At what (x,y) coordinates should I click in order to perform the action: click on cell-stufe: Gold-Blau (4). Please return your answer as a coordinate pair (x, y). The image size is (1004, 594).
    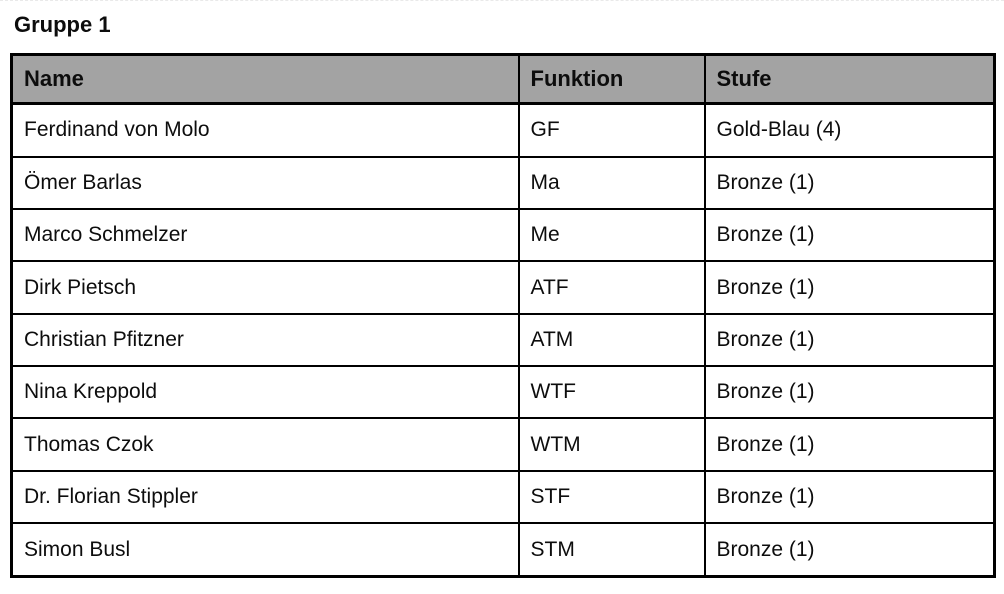
    Looking at the image, I should click on (849, 130).